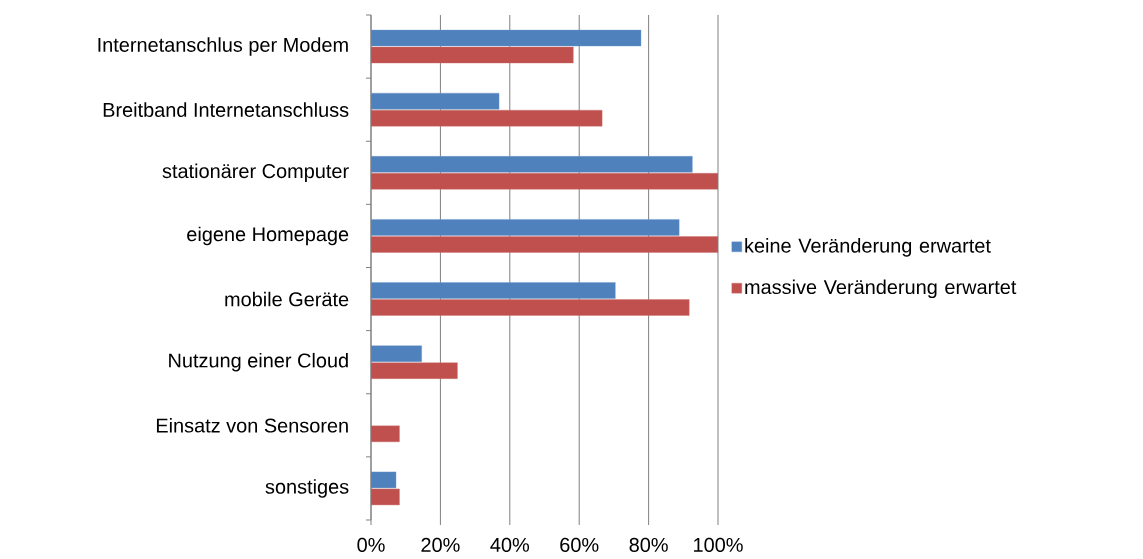 The image size is (1143, 559). What do you see at coordinates (252, 425) in the screenshot?
I see `y-tick-label: Einsatz von Sensoren` at bounding box center [252, 425].